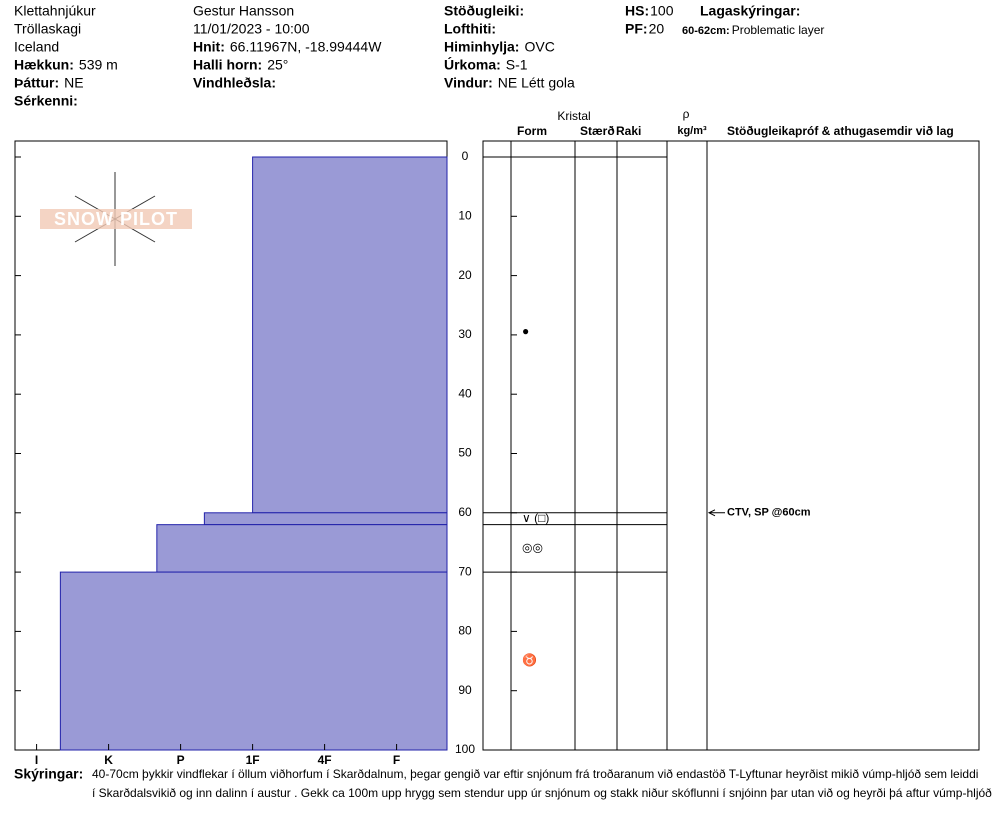 The height and width of the screenshot is (840, 994). Describe the element at coordinates (532, 131) in the screenshot. I see `column-header: Form` at that location.